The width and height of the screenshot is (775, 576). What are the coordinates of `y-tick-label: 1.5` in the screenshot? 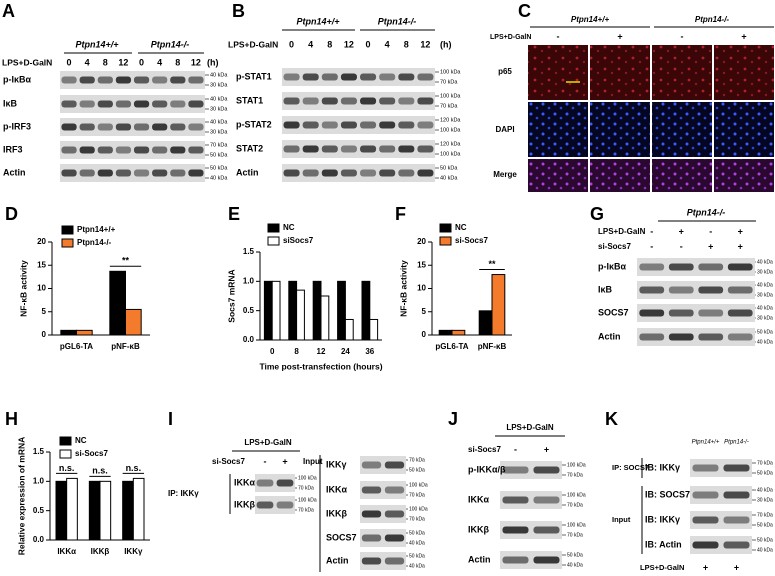 It's located at (249, 251).